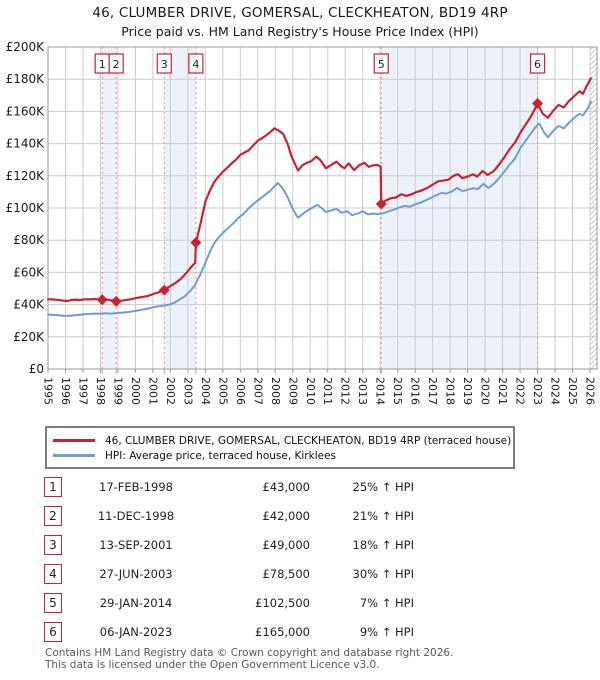  What do you see at coordinates (26, 176) in the screenshot?
I see `y-axis-label: £120K` at bounding box center [26, 176].